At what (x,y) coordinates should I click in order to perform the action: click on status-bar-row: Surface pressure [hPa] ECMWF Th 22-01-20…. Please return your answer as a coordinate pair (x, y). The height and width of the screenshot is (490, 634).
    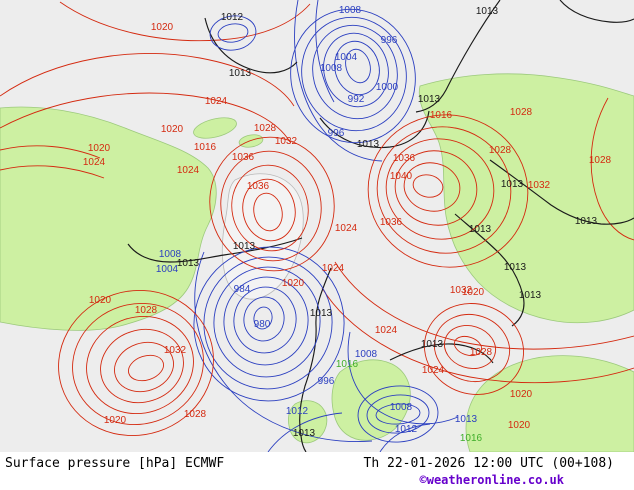
    Looking at the image, I should click on (317, 461).